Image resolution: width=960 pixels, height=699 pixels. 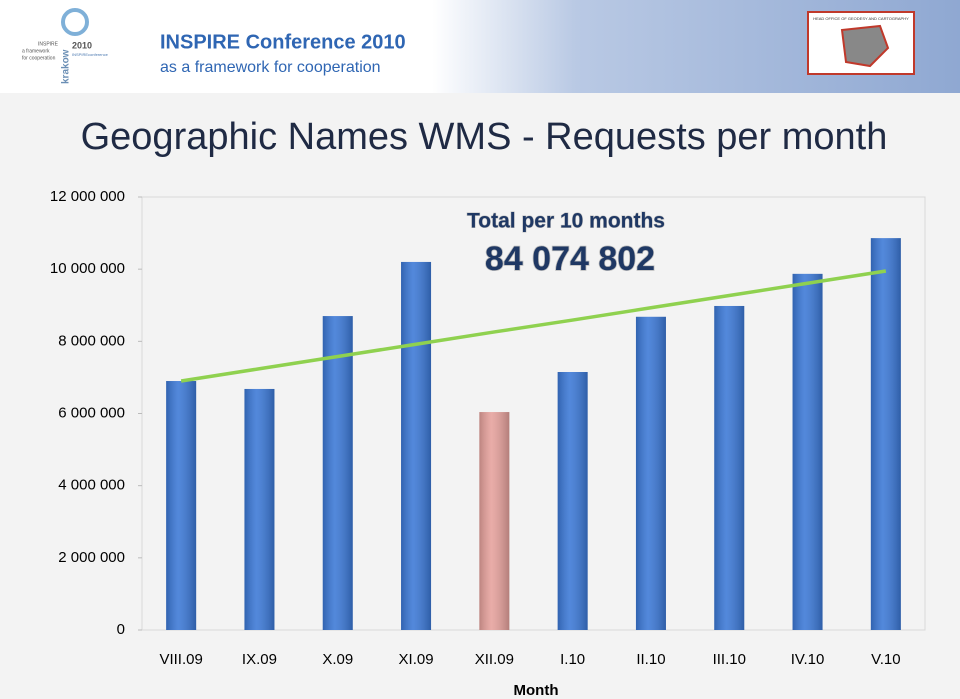 I want to click on x-tick-label: III.10, so click(x=729, y=659).